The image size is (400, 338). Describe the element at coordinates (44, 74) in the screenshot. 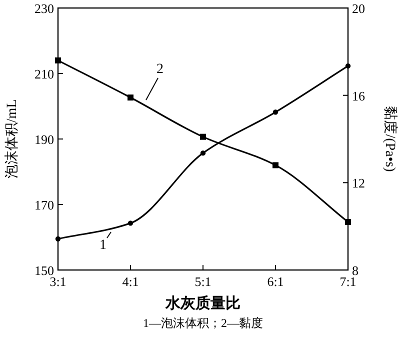

I see `y-tick-label: 210` at that location.